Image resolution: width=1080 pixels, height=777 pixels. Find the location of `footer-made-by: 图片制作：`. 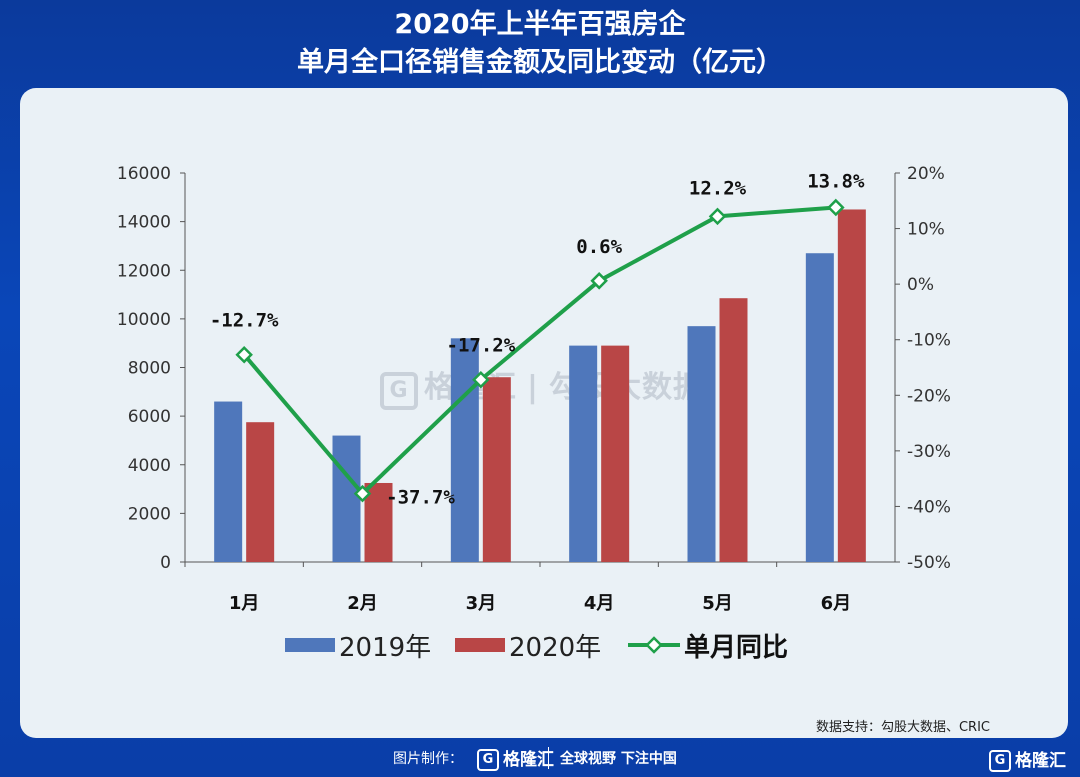

footer-made-by: 图片制作： is located at coordinates (428, 759).